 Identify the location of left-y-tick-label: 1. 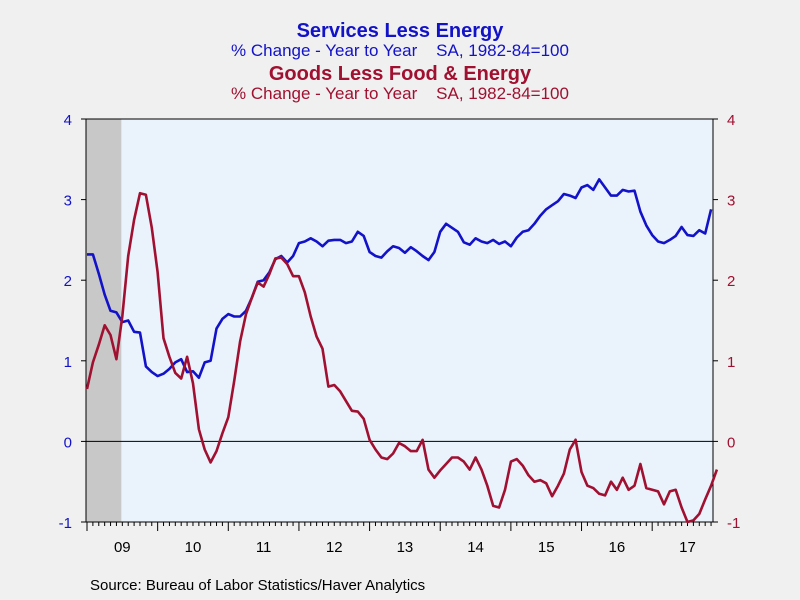
(68, 362).